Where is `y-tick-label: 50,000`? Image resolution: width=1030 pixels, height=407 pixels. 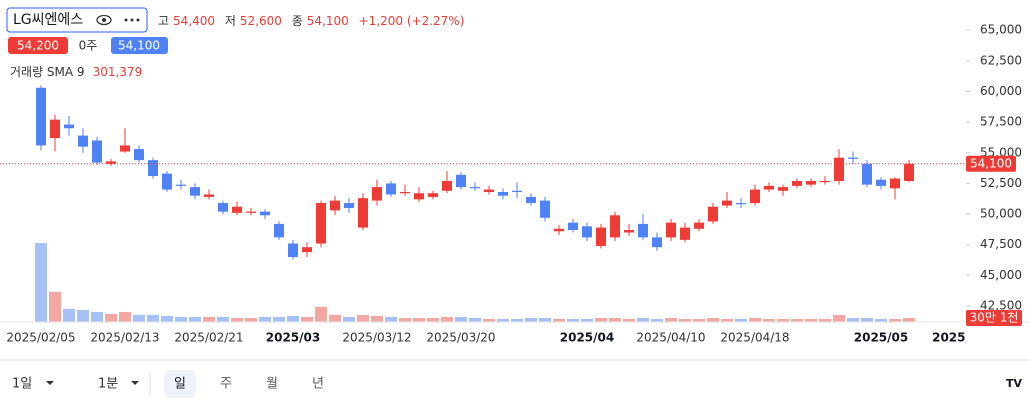 y-tick-label: 50,000 is located at coordinates (1001, 214).